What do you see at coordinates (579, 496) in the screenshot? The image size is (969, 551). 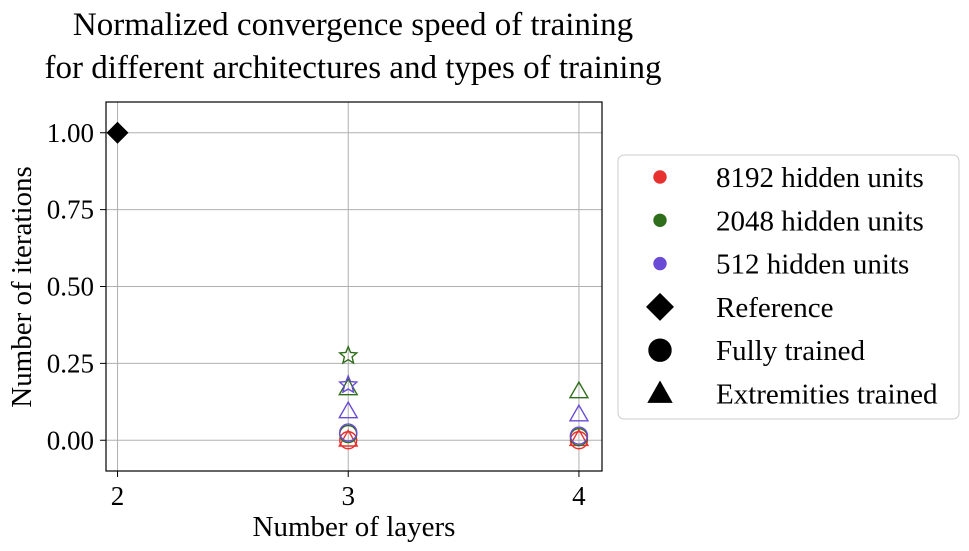 I see `x-tick-label: 4` at bounding box center [579, 496].